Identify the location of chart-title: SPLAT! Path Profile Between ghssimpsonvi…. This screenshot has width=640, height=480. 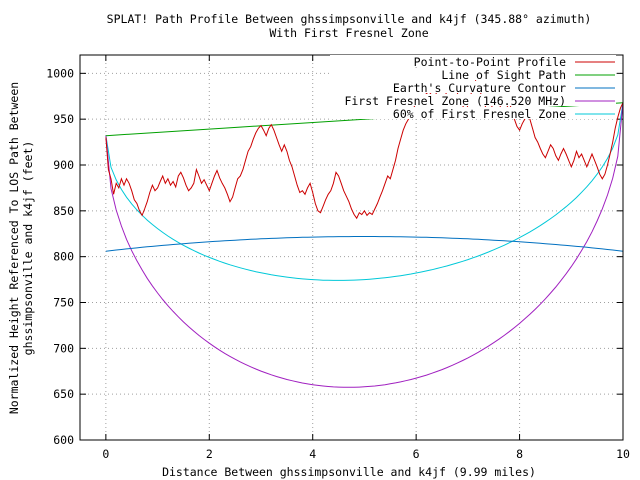
(349, 19).